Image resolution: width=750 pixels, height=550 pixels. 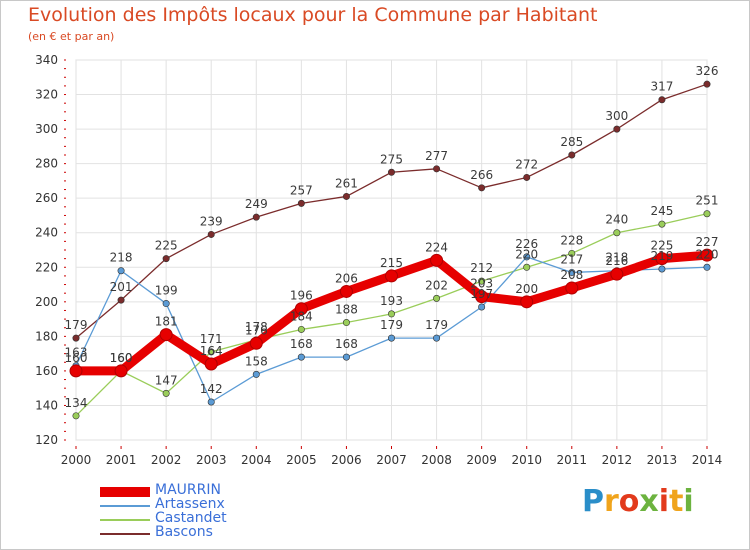 What do you see at coordinates (526, 164) in the screenshot?
I see `data-label-bascons: 272` at bounding box center [526, 164].